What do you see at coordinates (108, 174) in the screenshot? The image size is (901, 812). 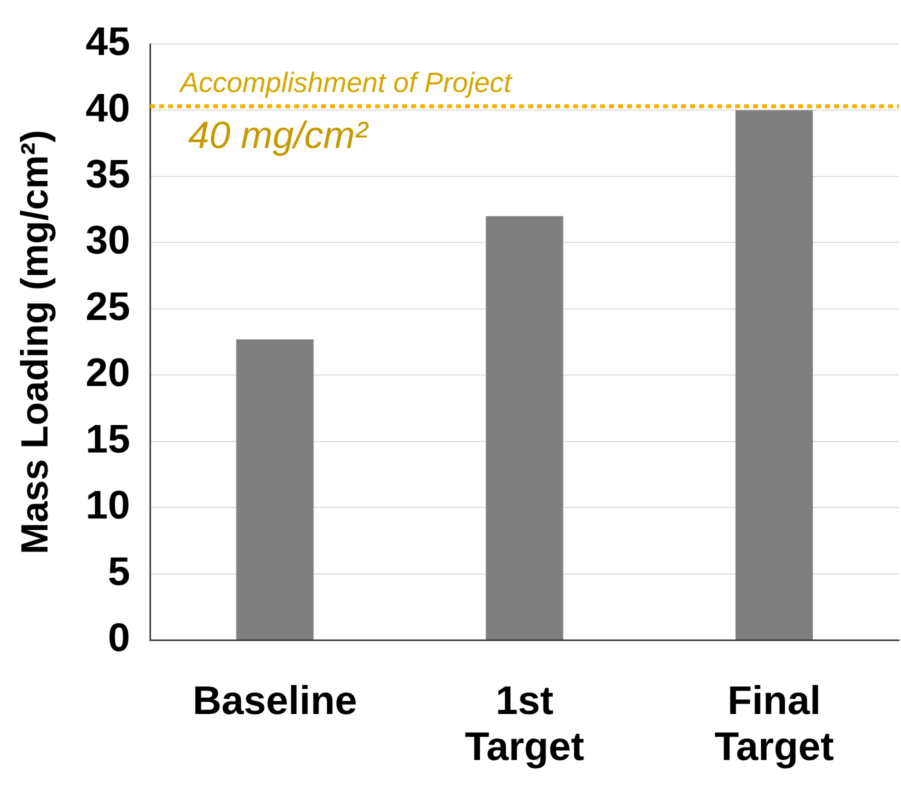 I see `y-tick-label: 35` at bounding box center [108, 174].